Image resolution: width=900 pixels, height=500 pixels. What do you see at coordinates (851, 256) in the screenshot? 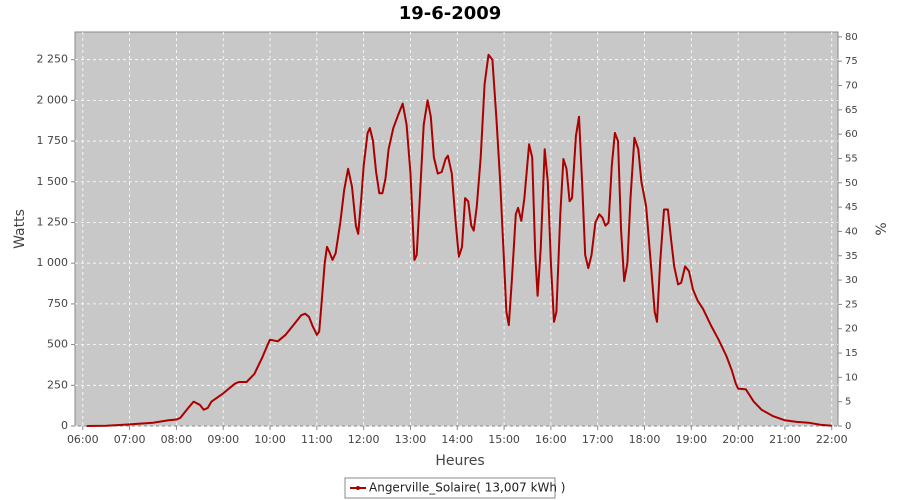
I see `y2-tick-label: 35` at bounding box center [851, 256].